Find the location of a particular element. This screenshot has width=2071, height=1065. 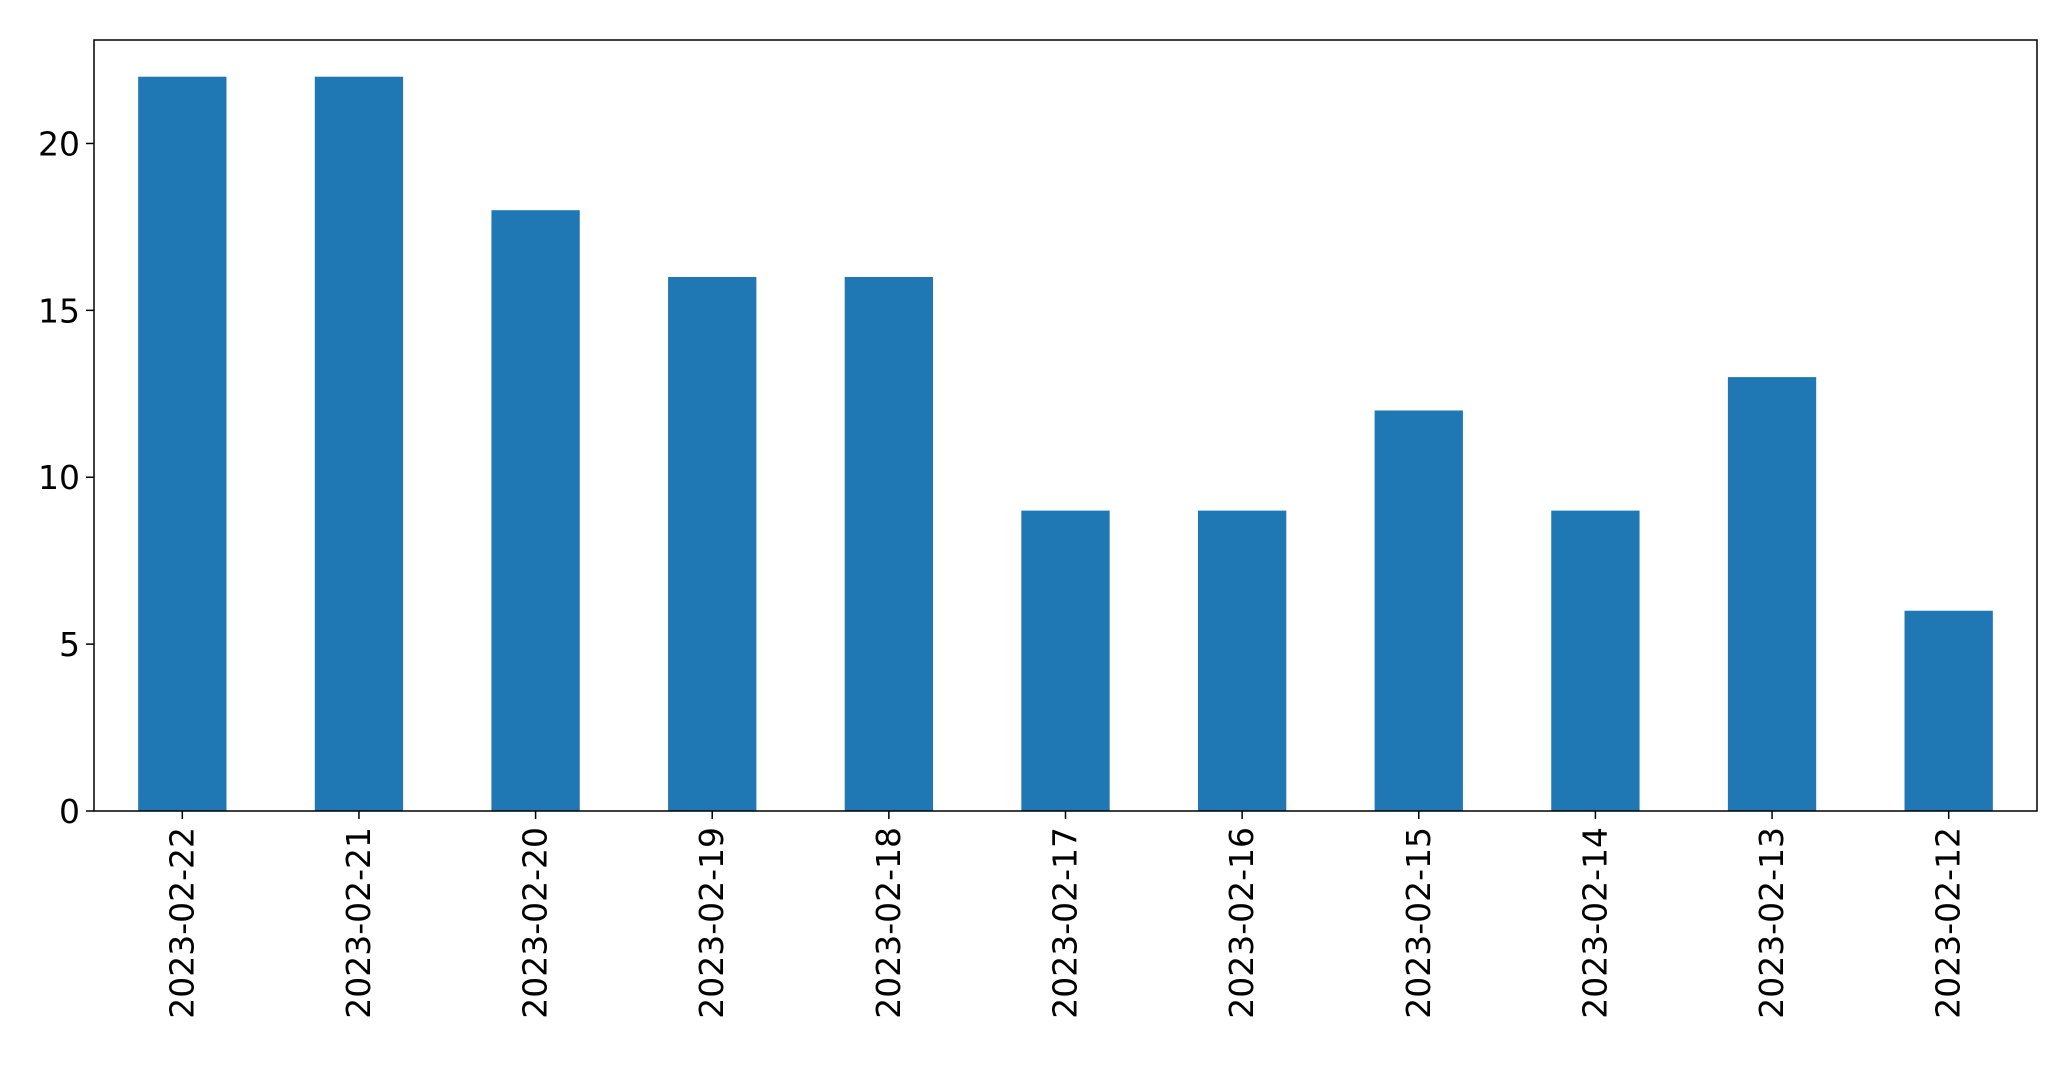

y-axis: 0 5 10 15 20 is located at coordinates (66, 477).